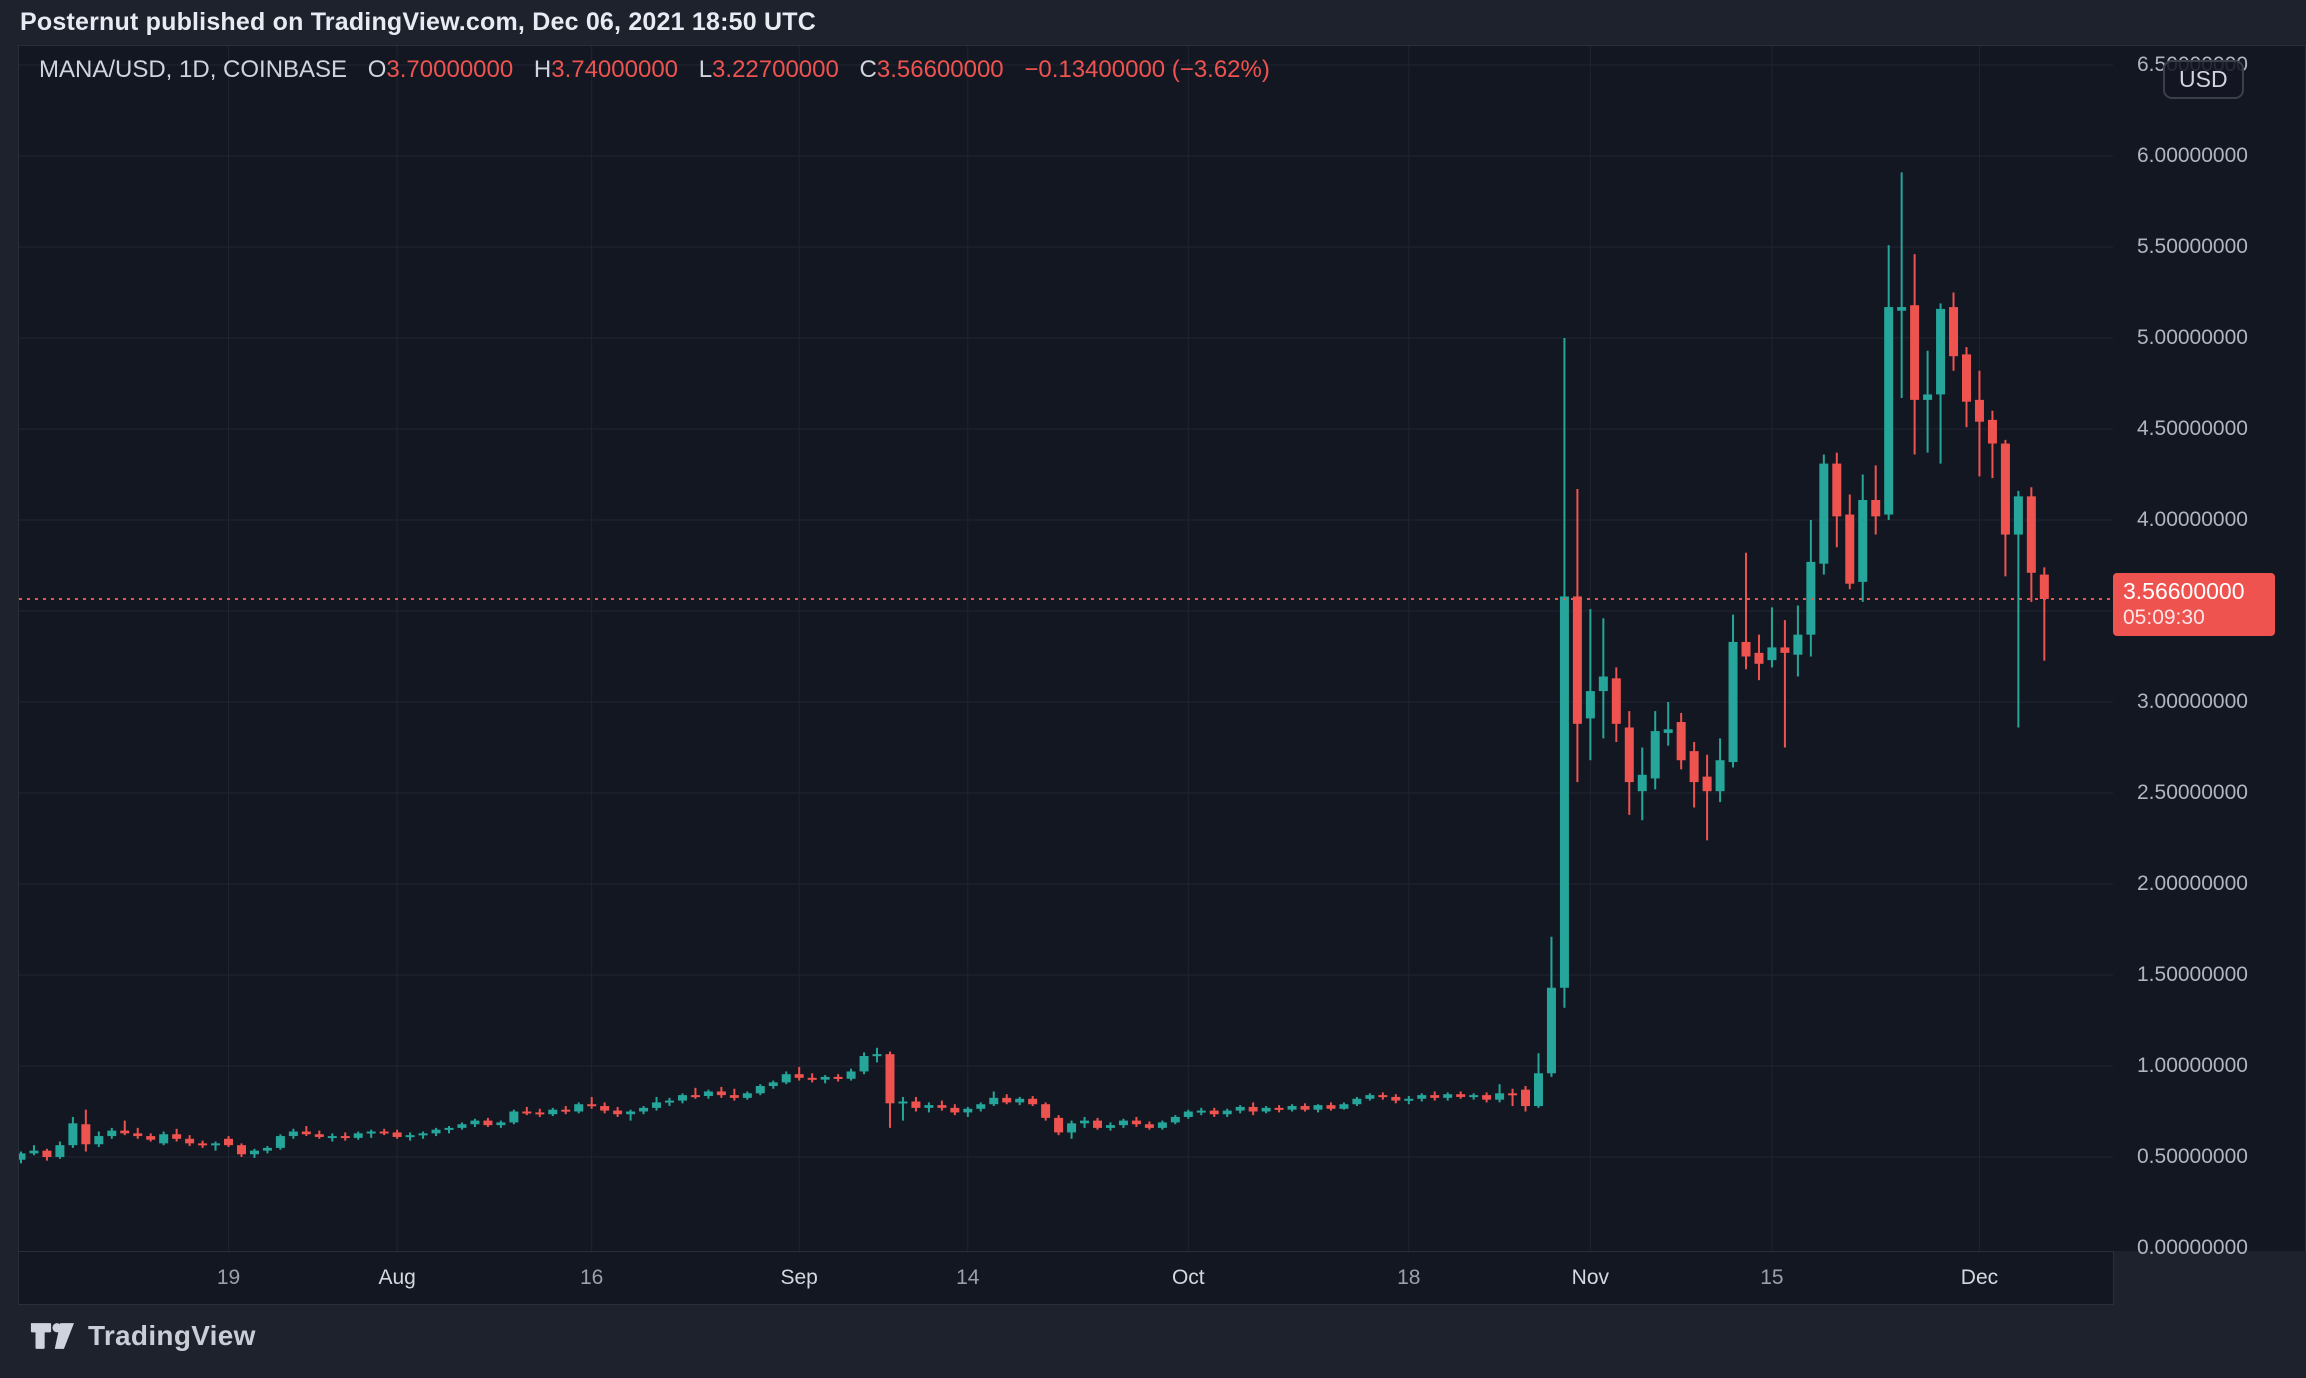 The image size is (2306, 1378). I want to click on time-axis: 19 Aug 16 Sep 14 Oct 18 Nov 15 Dec, so click(1066, 1278).